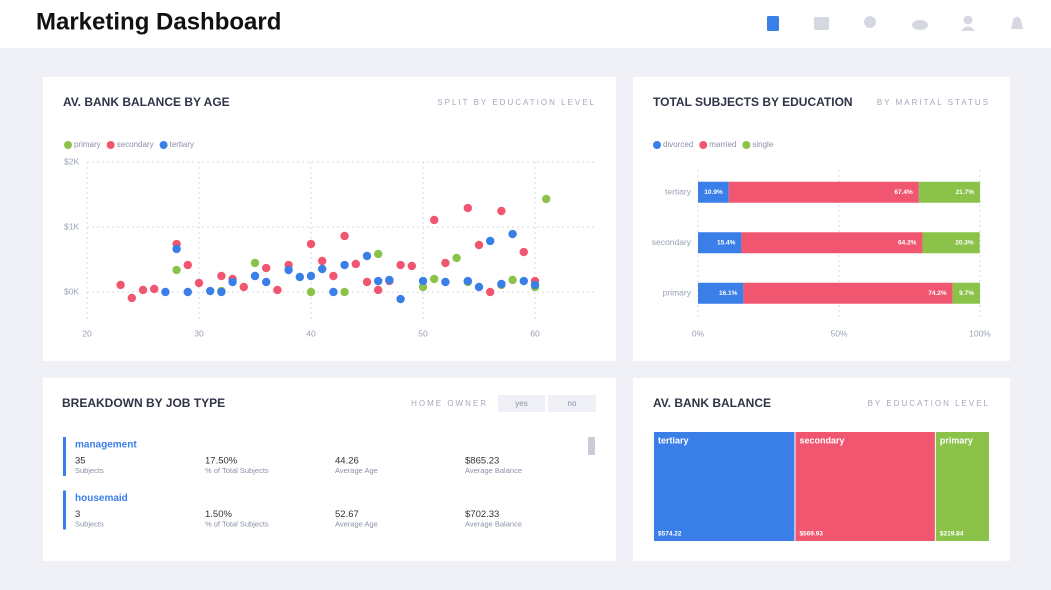 This screenshot has height=590, width=1051. What do you see at coordinates (106, 445) in the screenshot?
I see `job-name: management` at bounding box center [106, 445].